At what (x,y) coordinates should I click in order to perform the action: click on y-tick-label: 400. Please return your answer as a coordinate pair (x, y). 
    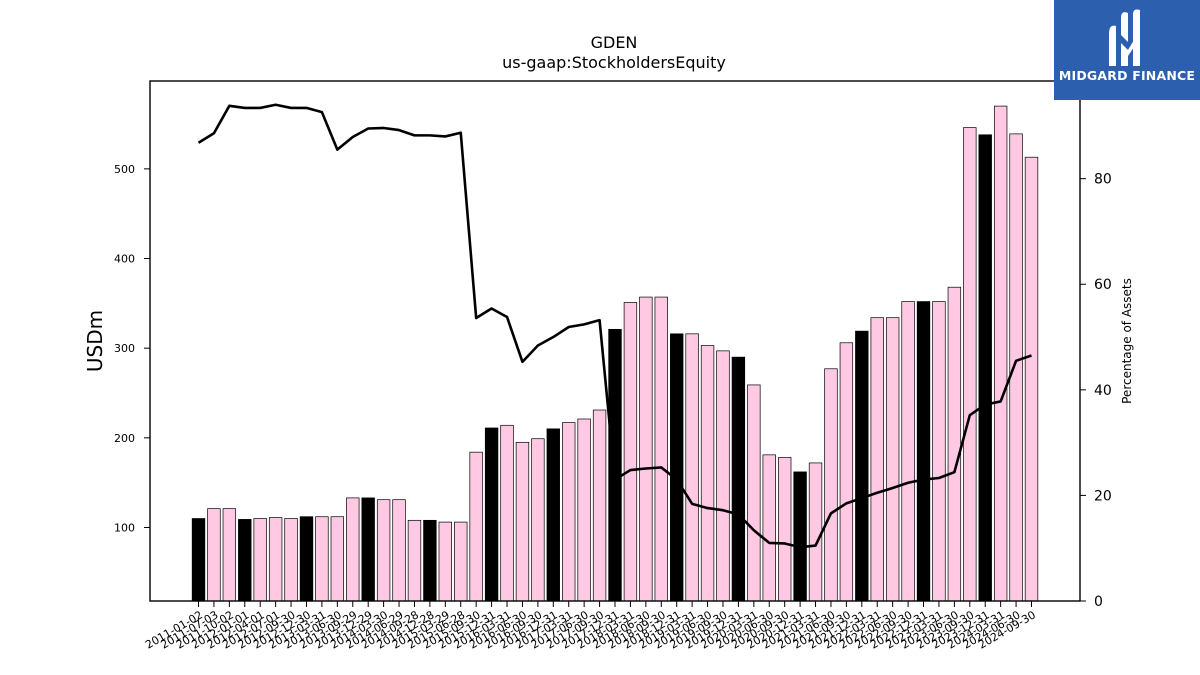
    Looking at the image, I should click on (124, 259).